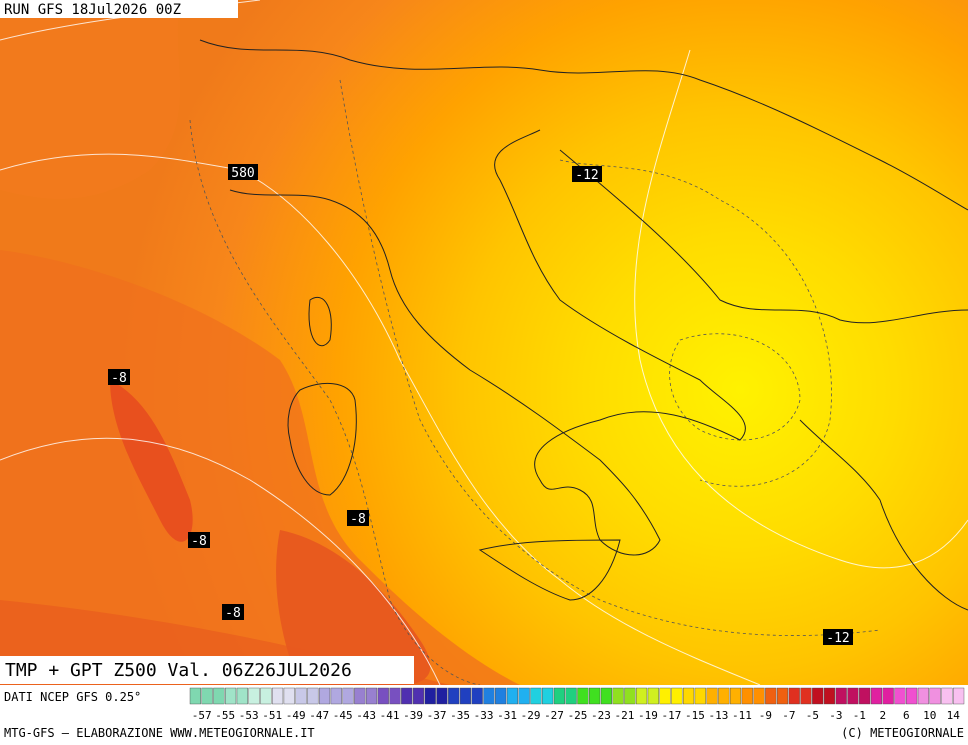 This screenshot has height=745, width=968. What do you see at coordinates (765, 715) in the screenshot?
I see `scale-label: -9` at bounding box center [765, 715].